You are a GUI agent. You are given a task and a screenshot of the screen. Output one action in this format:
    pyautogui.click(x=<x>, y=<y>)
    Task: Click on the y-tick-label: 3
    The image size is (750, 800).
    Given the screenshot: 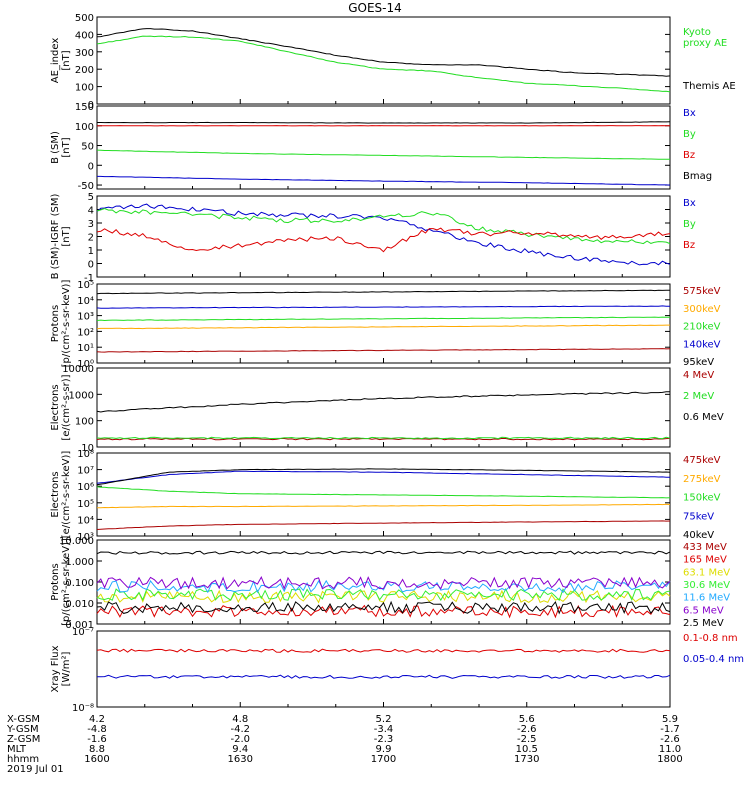 What is the action you would take?
    pyautogui.click(x=91, y=224)
    